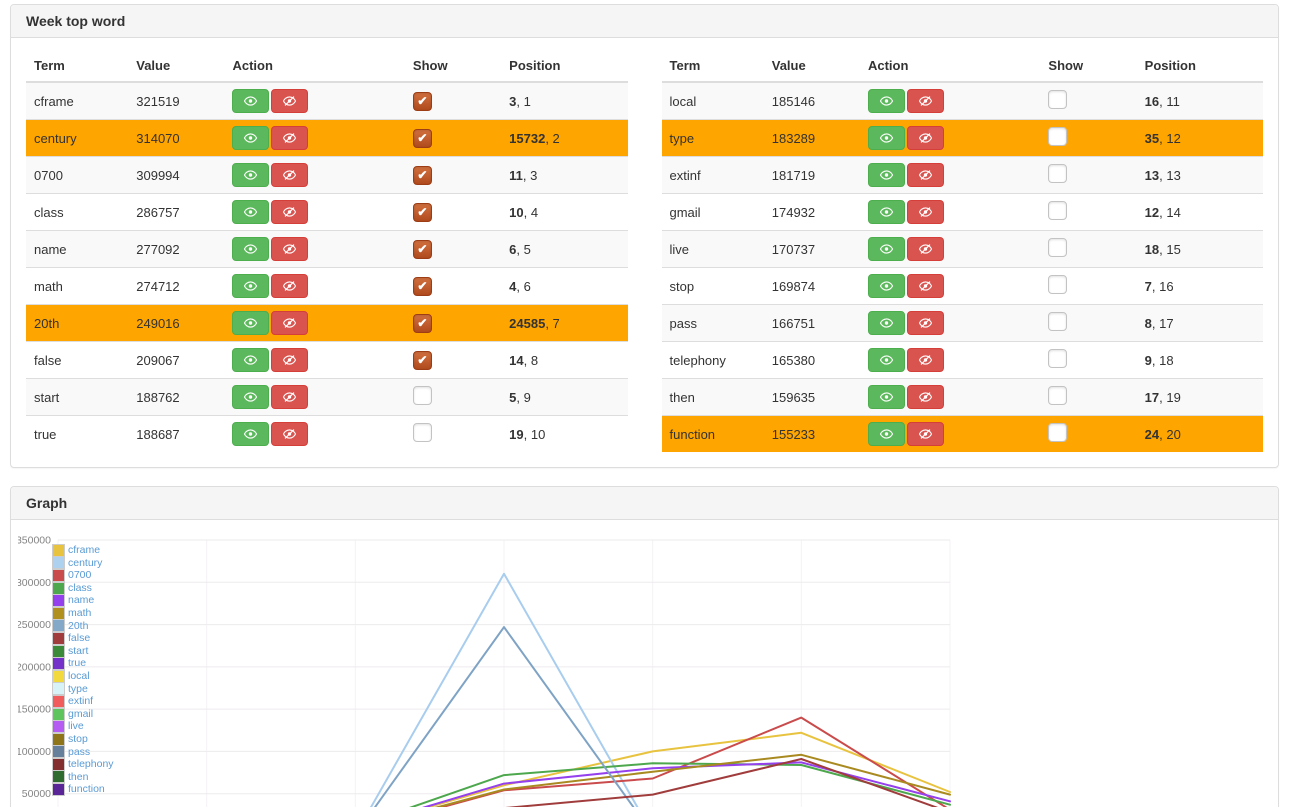 This screenshot has width=1289, height=807. What do you see at coordinates (80, 612) in the screenshot?
I see `legend-label: math` at bounding box center [80, 612].